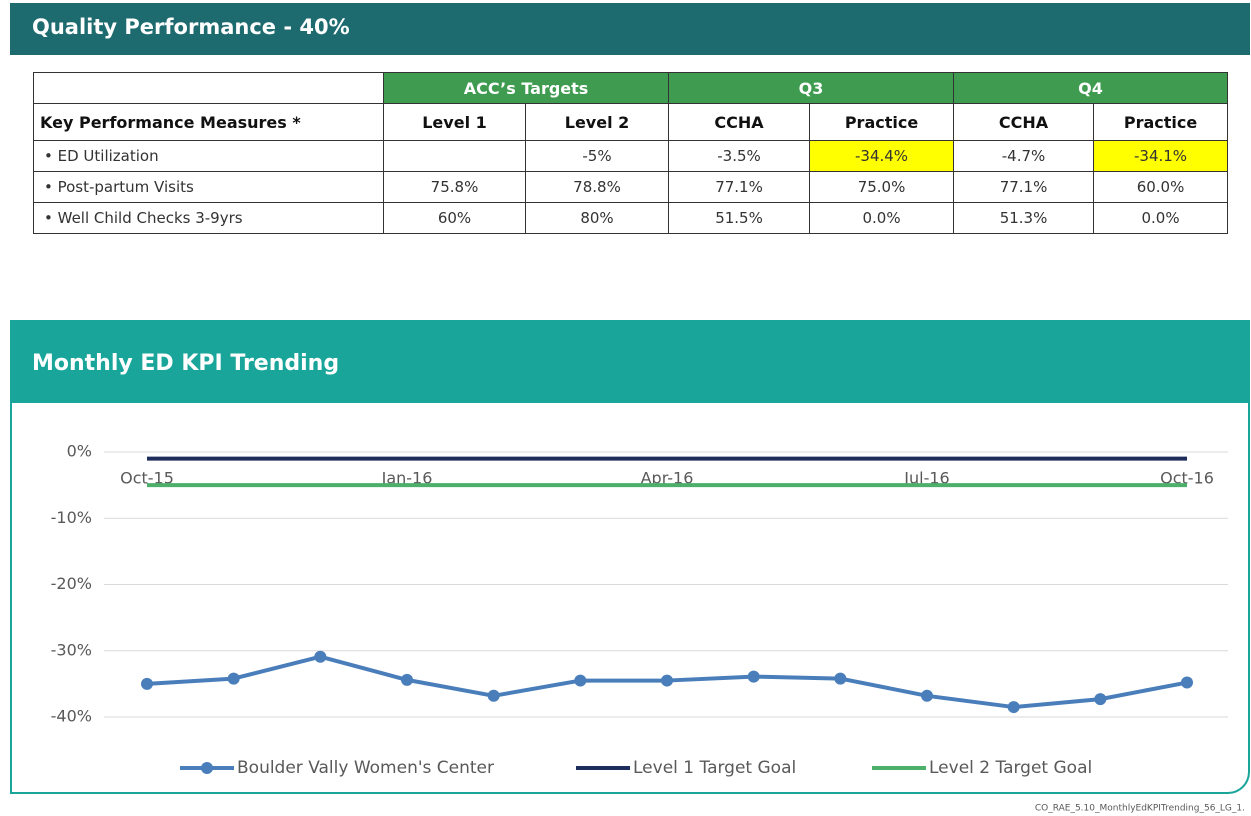 This screenshot has width=1251, height=816. I want to click on group-header: ACC’s Targets, so click(526, 88).